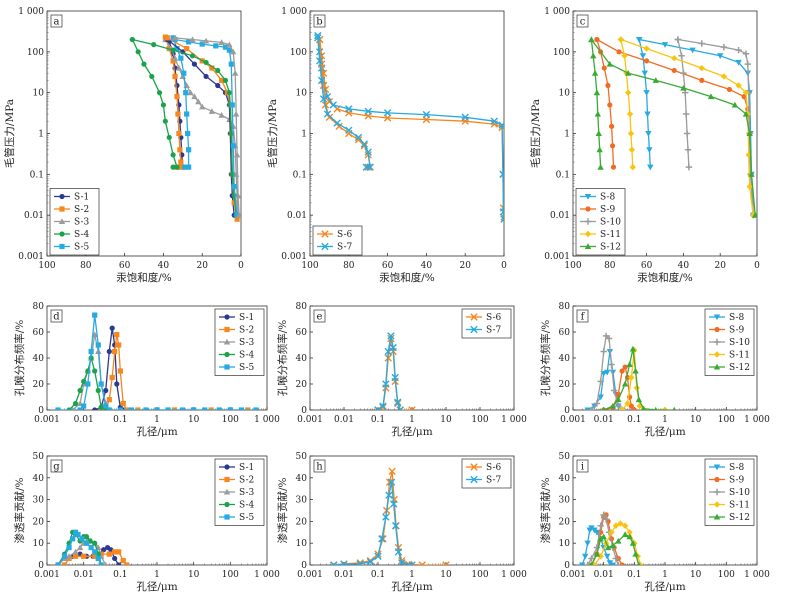  What do you see at coordinates (729, 492) in the screenshot?
I see `legend: S-8 S-9 S-10 S-11 S-12` at bounding box center [729, 492].